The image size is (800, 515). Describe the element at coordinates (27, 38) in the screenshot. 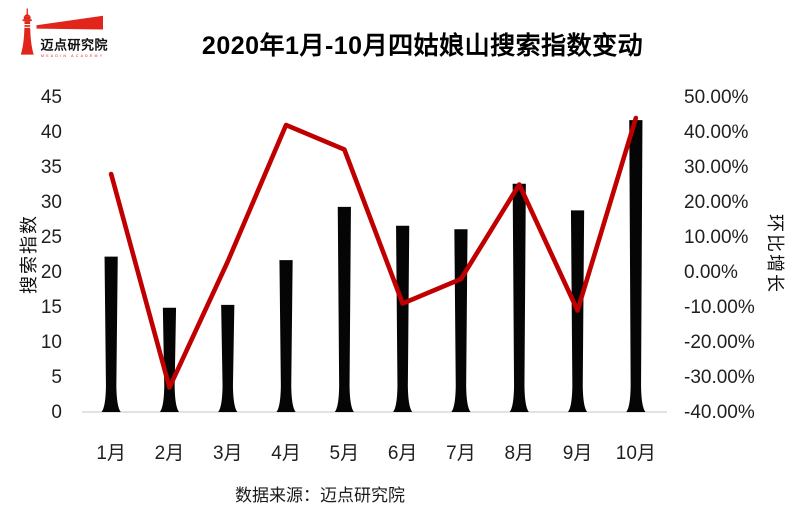

I see `lighthouse-body` at that location.